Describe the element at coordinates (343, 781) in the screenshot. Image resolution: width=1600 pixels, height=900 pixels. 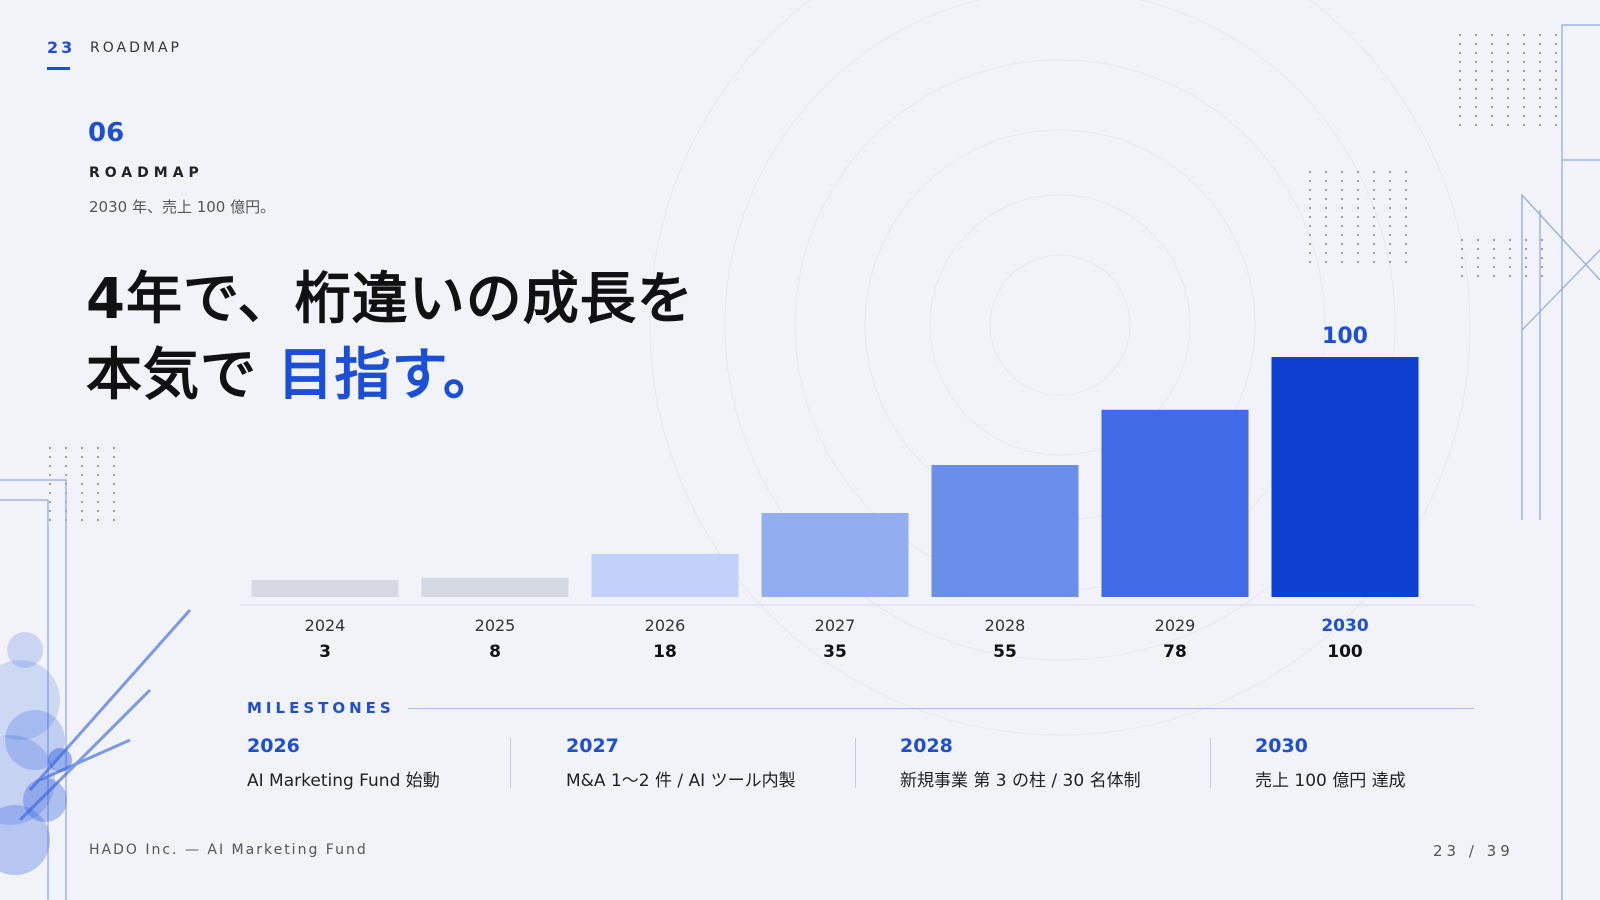
I see `milestone-text: AI Marketing Fund 始動` at that location.